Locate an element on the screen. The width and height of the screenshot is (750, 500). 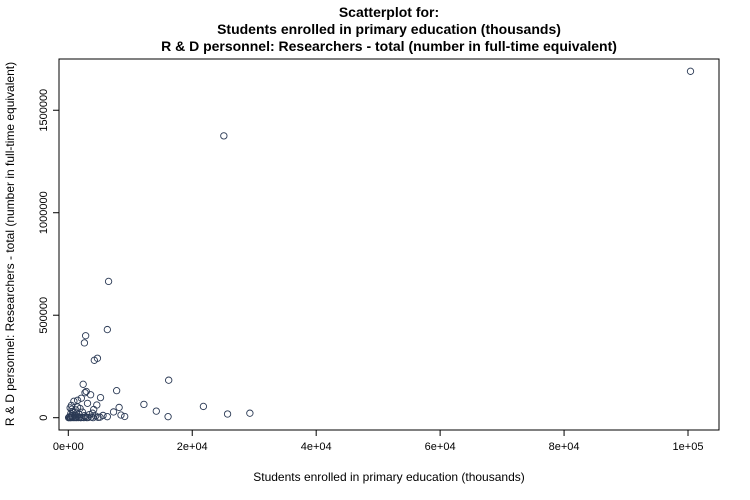
y-axis: 0 500000 1000000 1500000 is located at coordinates (49, 255).